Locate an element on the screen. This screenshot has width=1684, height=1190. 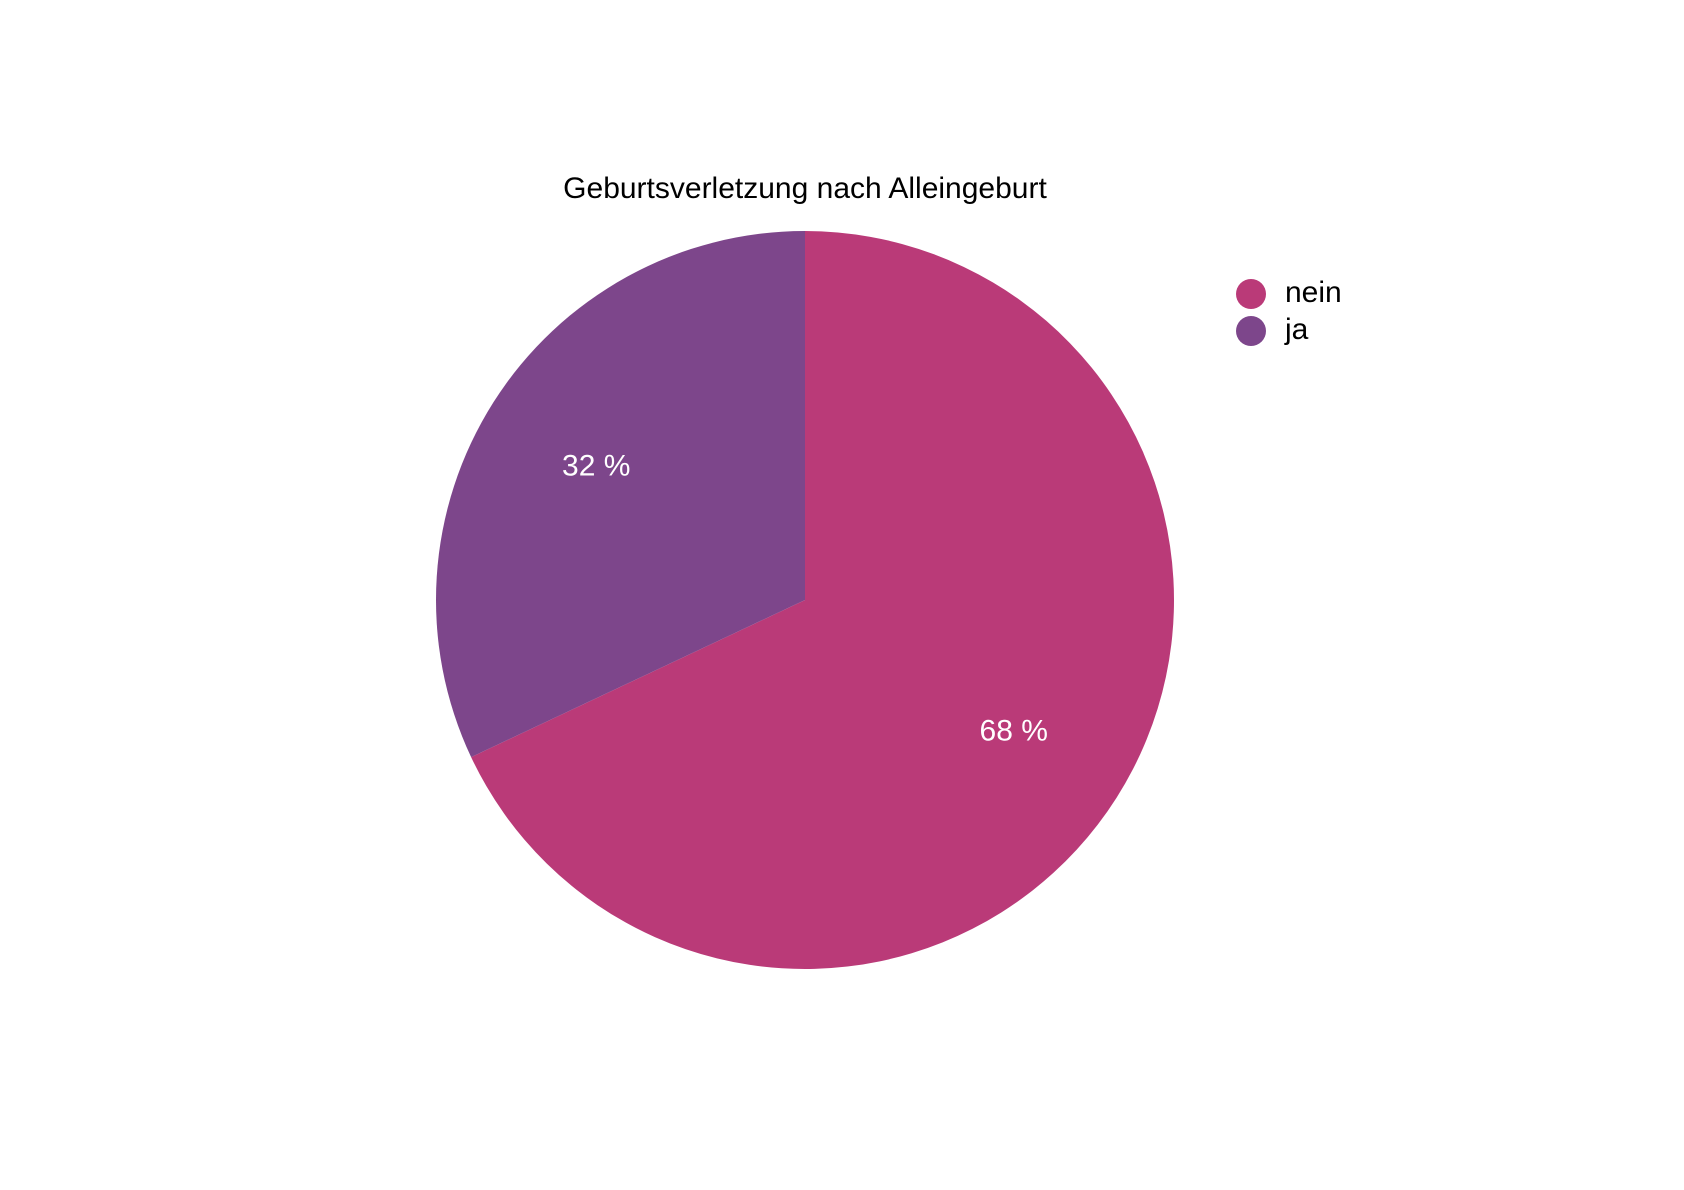
slice-label-nein: 68 % is located at coordinates (1014, 730).